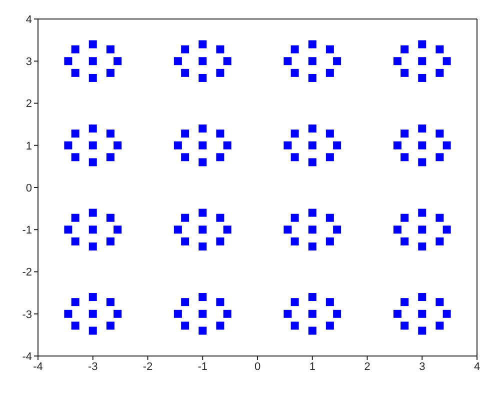  I want to click on x-tick-label: 3, so click(422, 366).